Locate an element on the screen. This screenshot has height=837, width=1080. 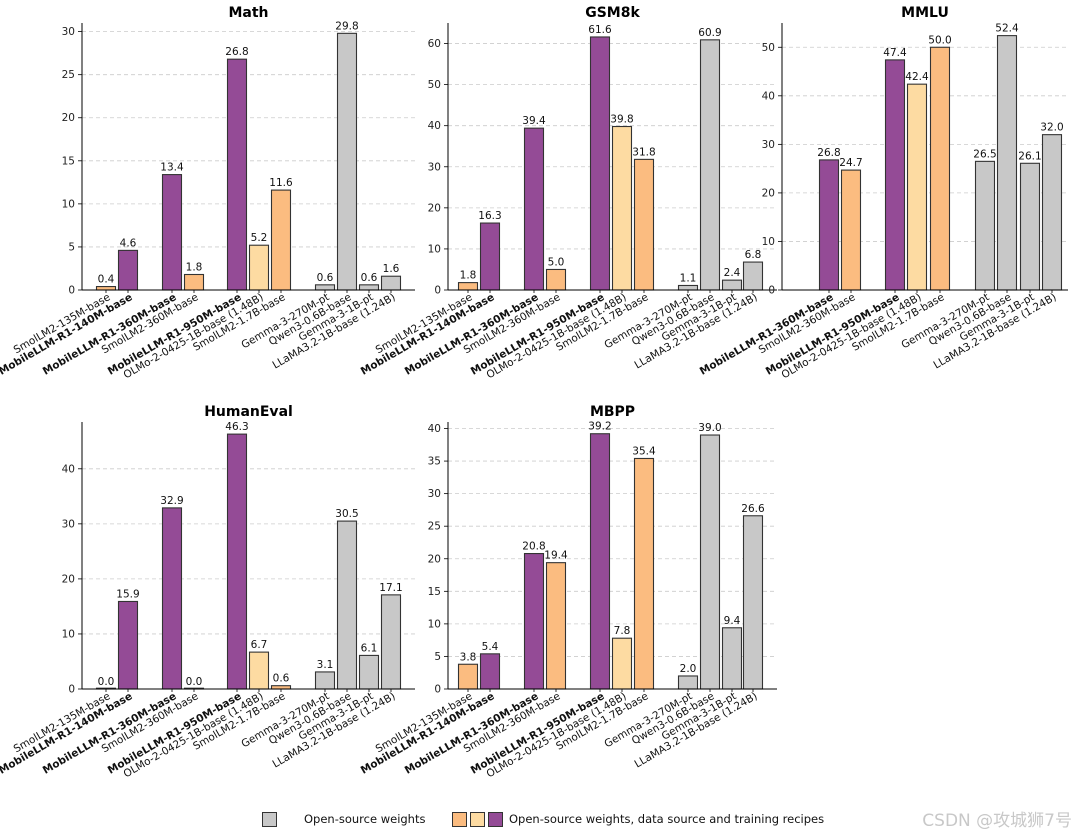
data-label: 11.6 is located at coordinates (281, 183).